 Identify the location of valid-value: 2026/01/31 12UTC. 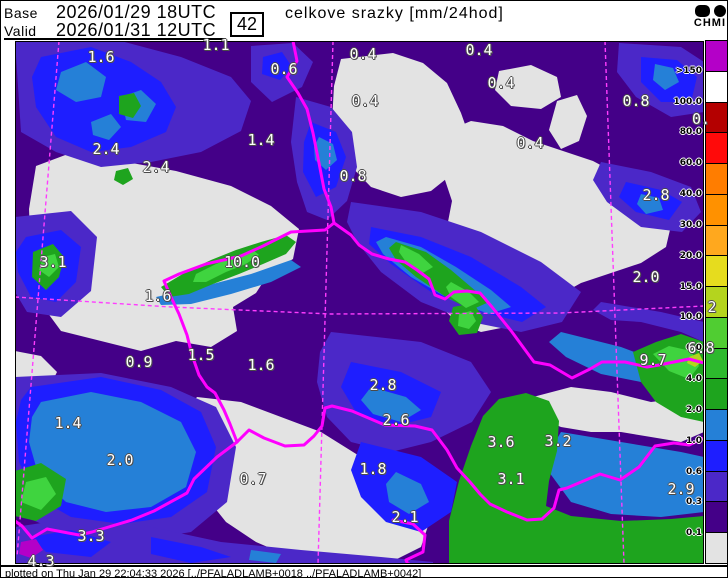
(136, 30).